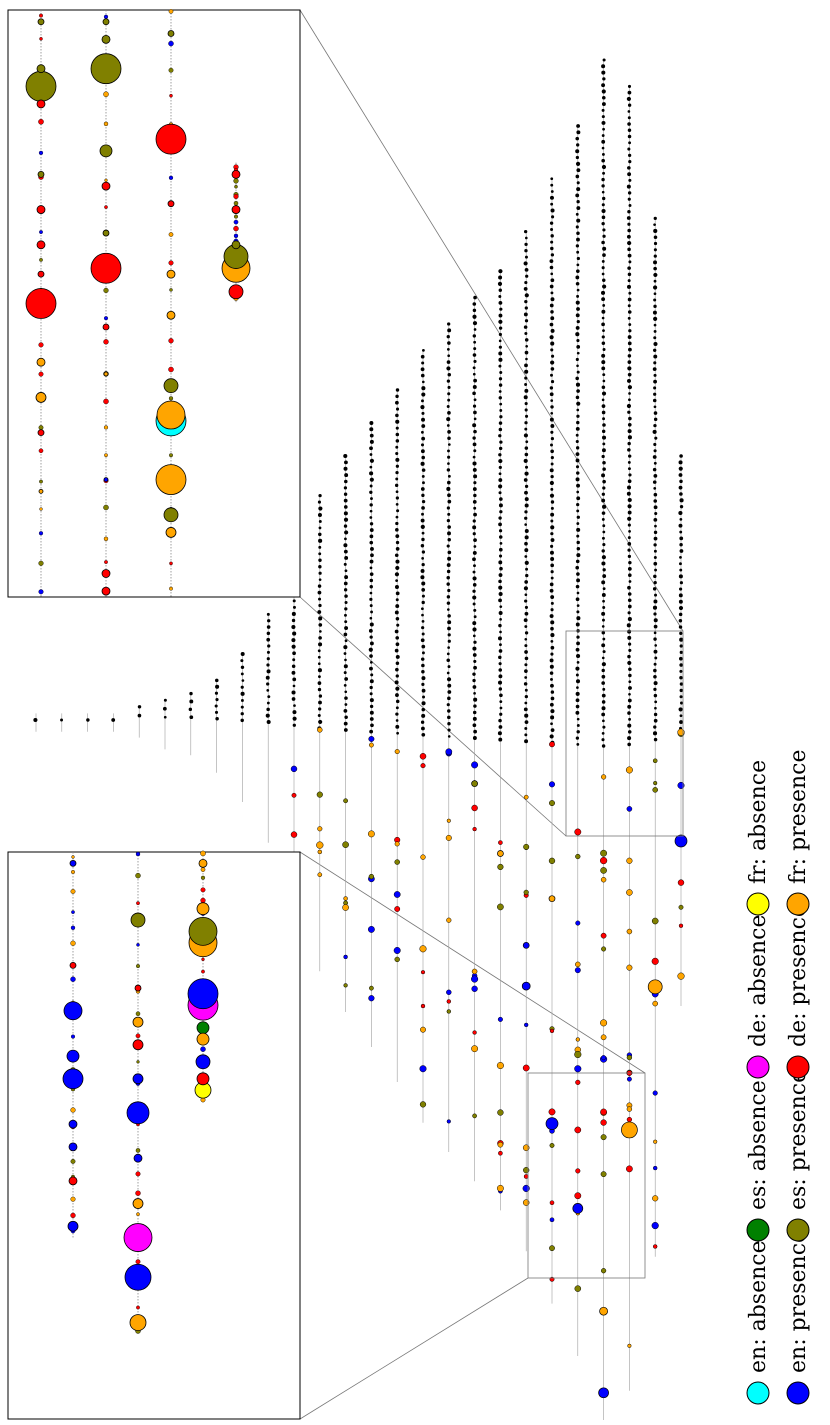 The height and width of the screenshot is (1425, 830). I want to click on legend-item: de: absence, so click(758, 996).